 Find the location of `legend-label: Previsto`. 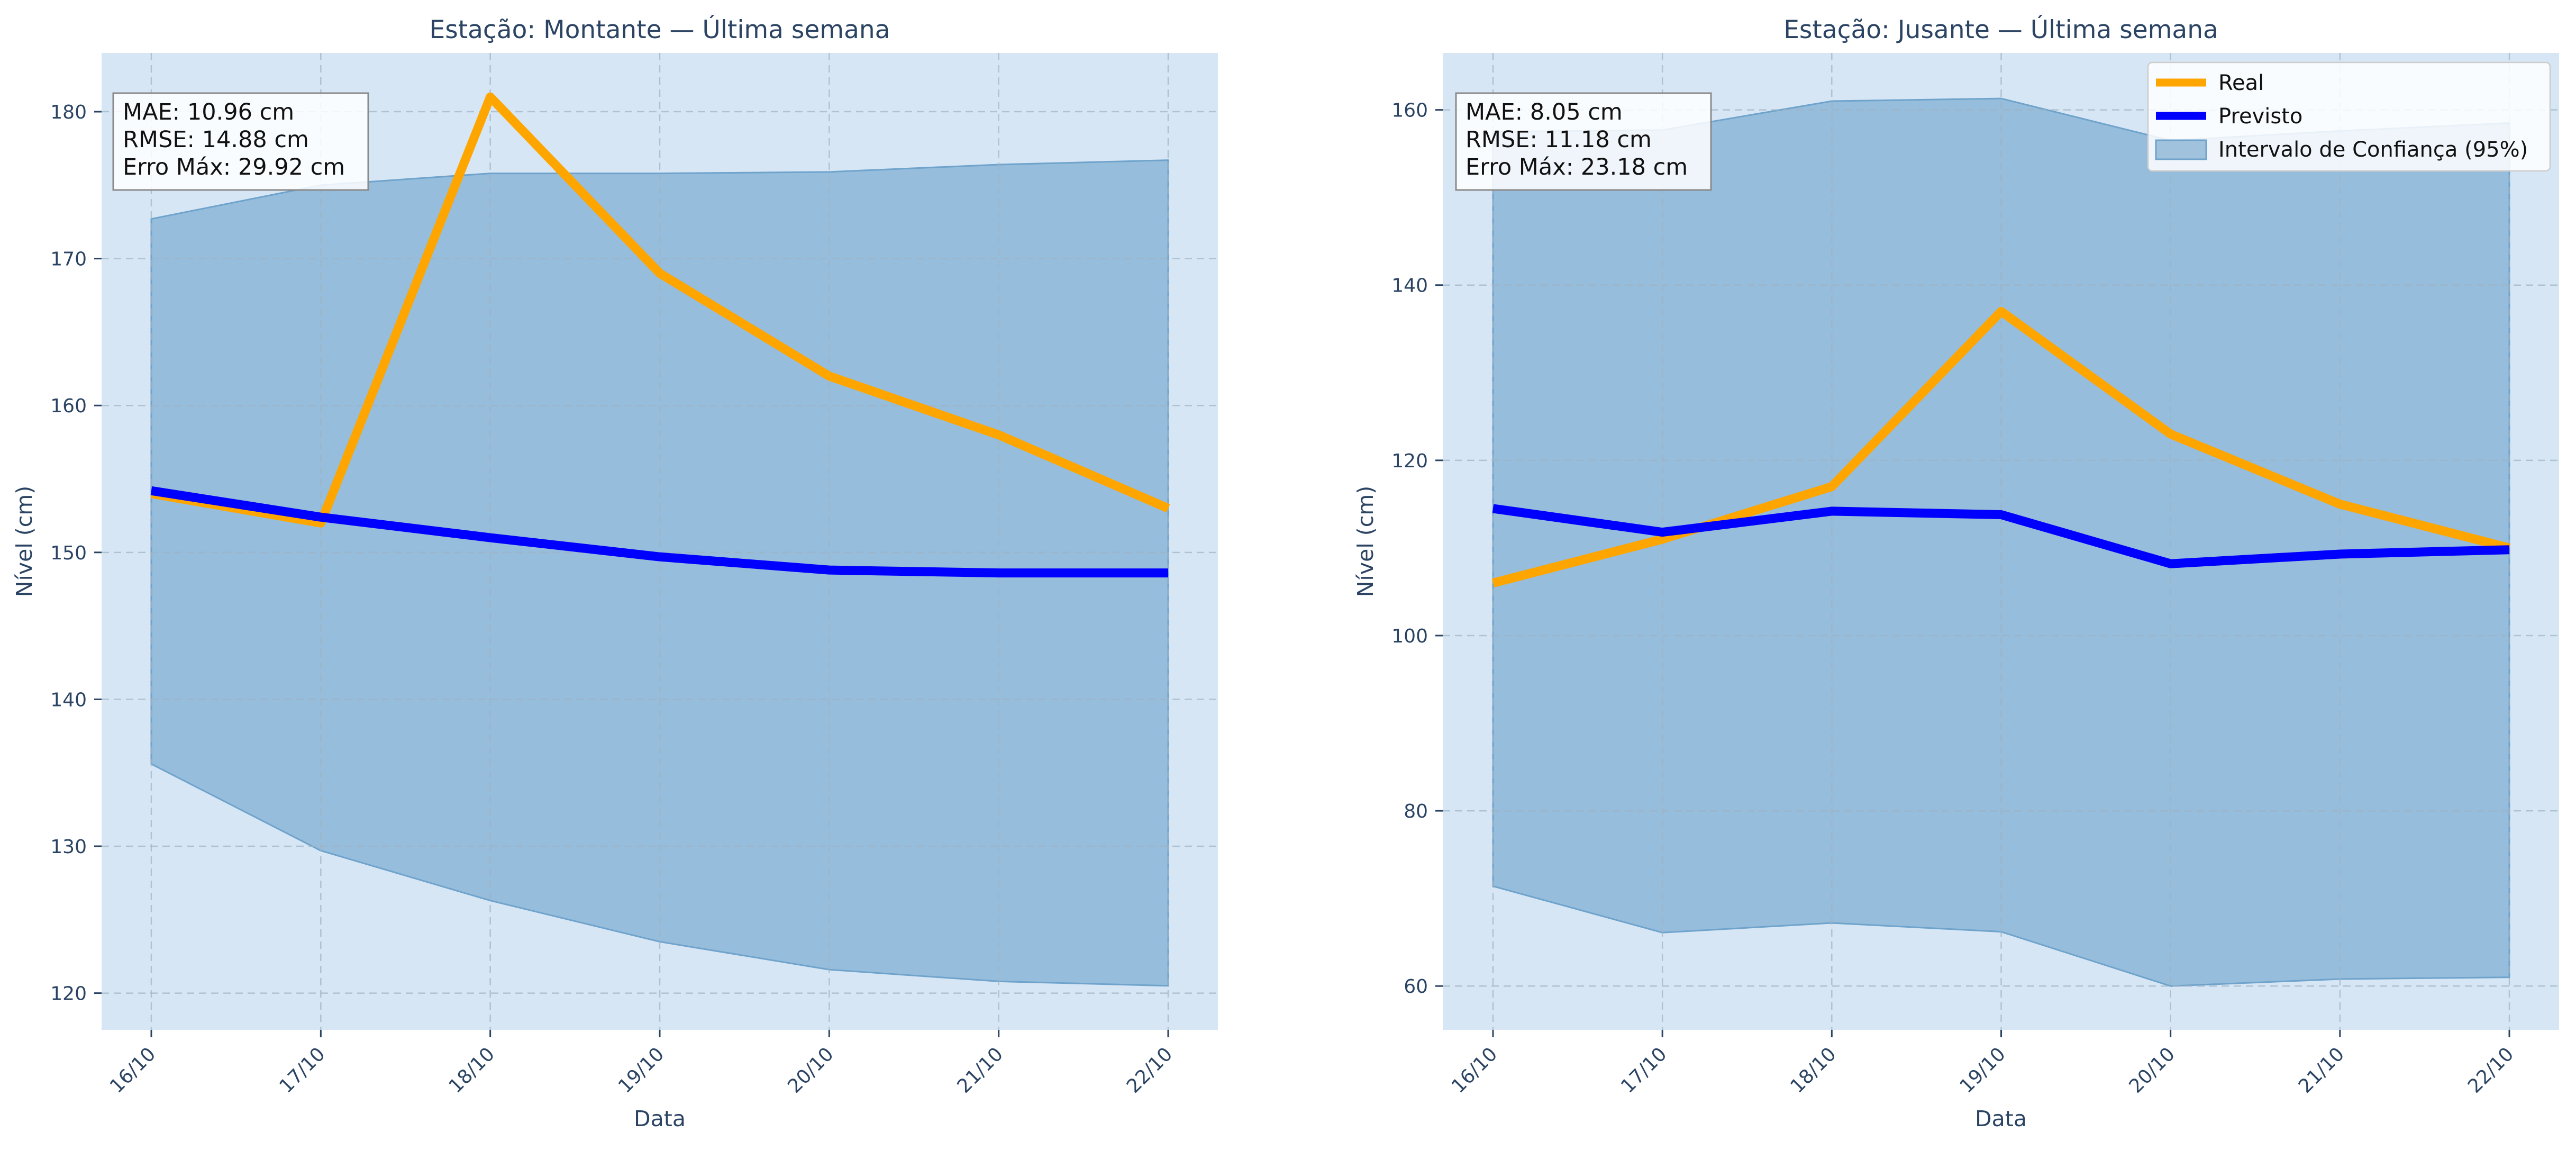

legend-label: Previsto is located at coordinates (2260, 116).